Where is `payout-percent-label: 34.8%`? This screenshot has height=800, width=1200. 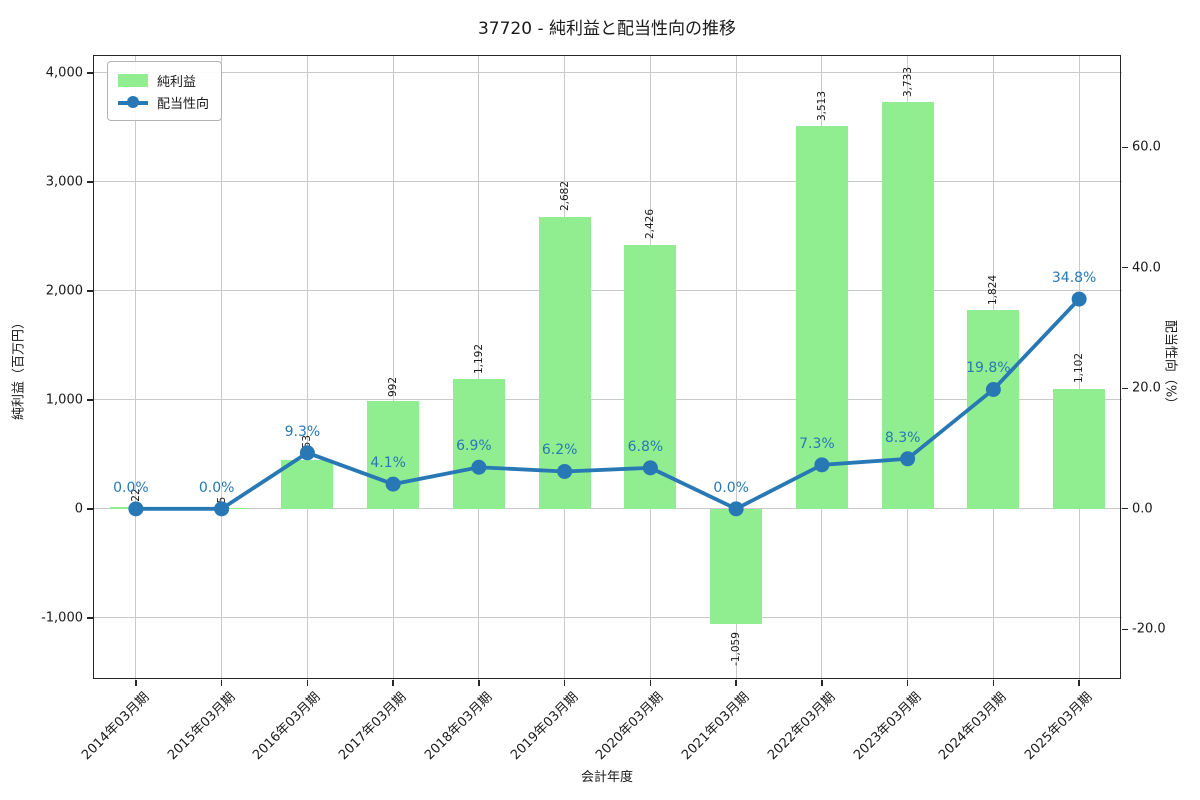 payout-percent-label: 34.8% is located at coordinates (1074, 278).